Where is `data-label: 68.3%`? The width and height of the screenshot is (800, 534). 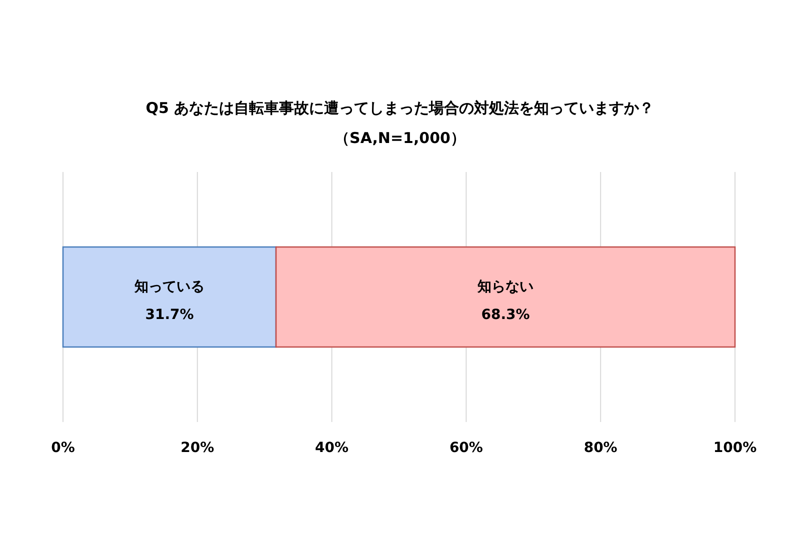
data-label: 68.3% is located at coordinates (505, 315).